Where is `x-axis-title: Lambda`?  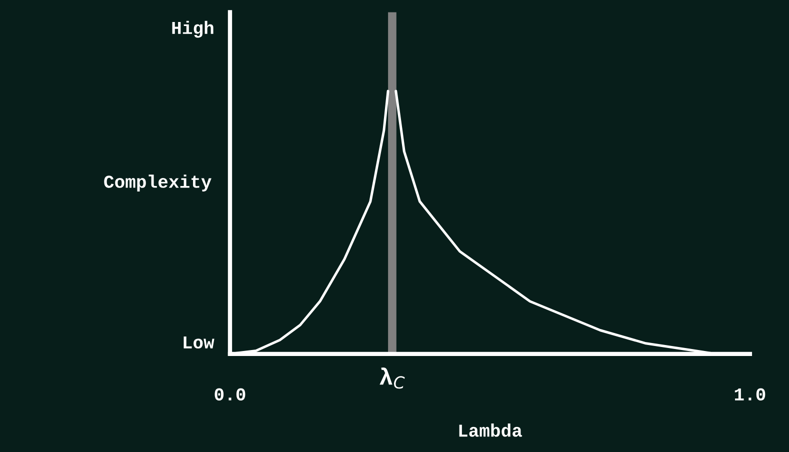
x-axis-title: Lambda is located at coordinates (490, 430).